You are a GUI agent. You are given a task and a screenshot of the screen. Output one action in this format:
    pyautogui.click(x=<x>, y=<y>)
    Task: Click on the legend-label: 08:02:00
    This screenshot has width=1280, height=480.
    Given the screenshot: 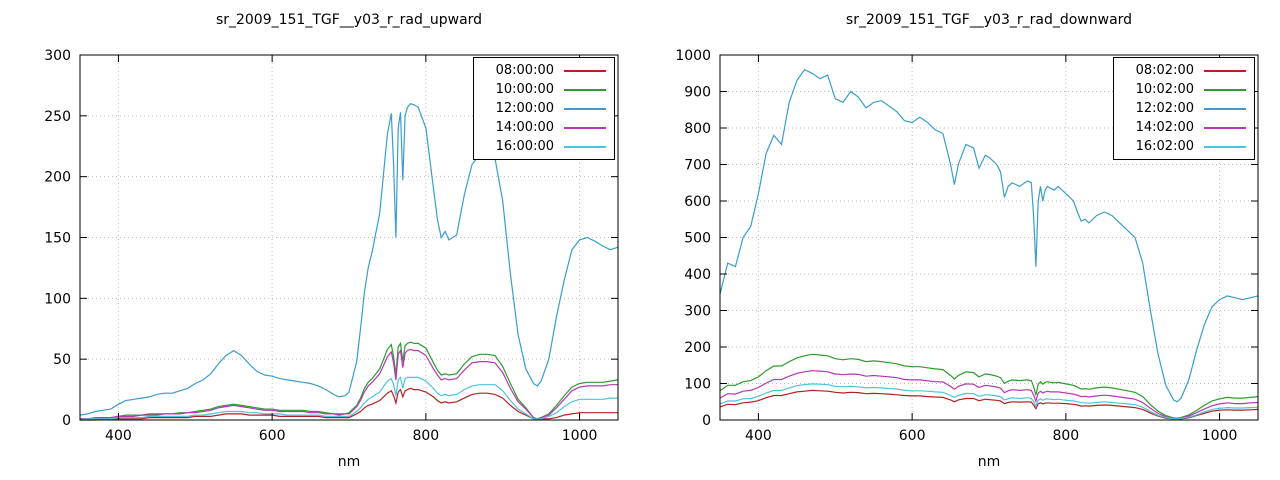 What is the action you would take?
    pyautogui.click(x=1164, y=70)
    